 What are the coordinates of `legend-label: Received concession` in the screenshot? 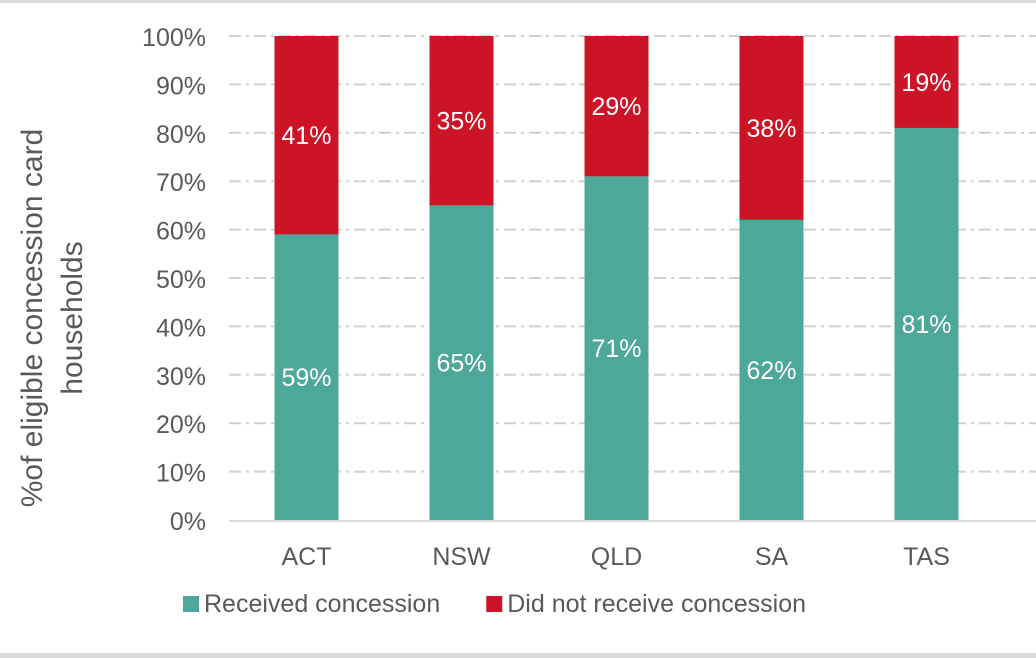 It's located at (322, 604).